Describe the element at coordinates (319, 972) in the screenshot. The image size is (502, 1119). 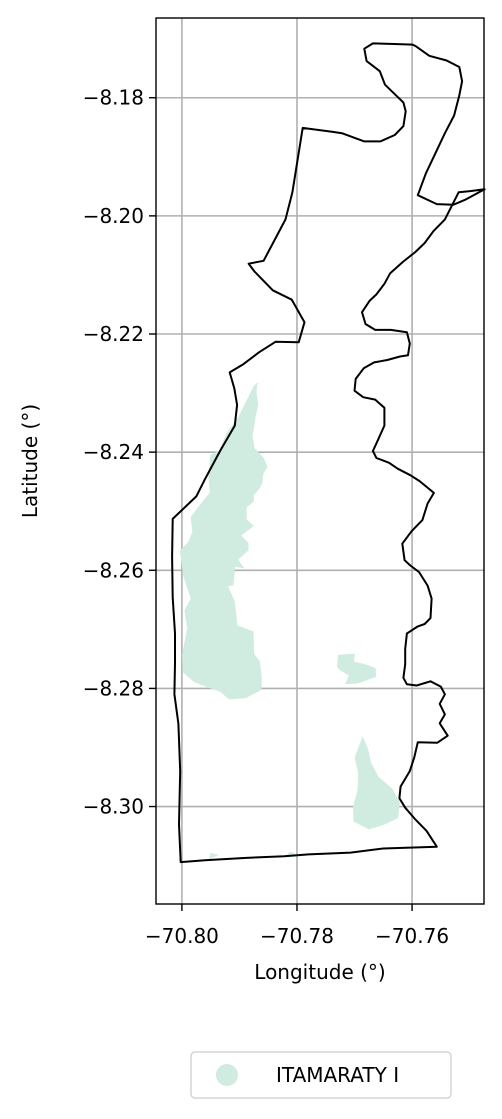
I see `x-axis-label: Longitude (°)` at that location.